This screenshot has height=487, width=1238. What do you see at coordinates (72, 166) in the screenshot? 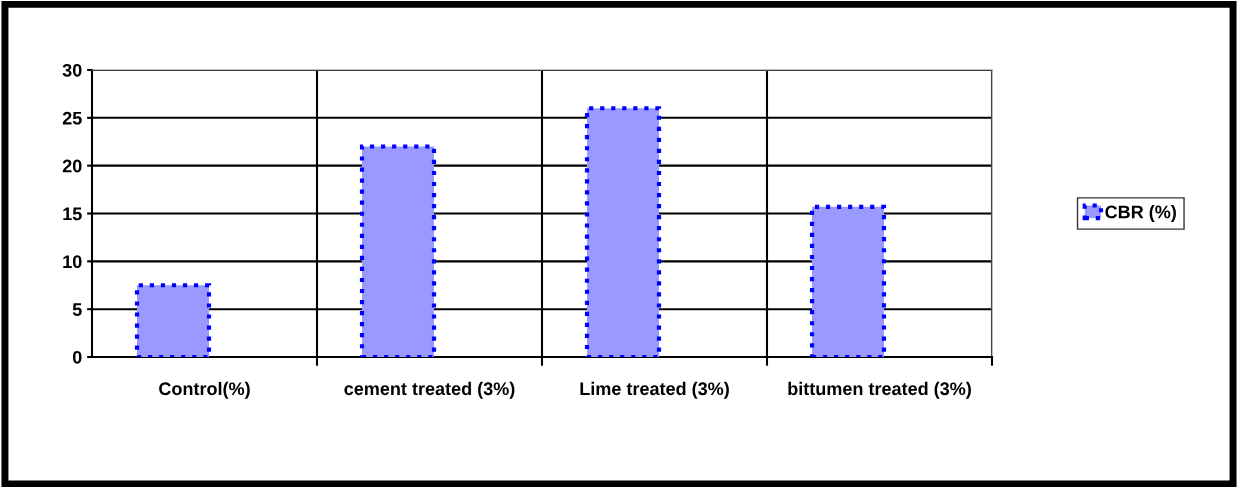
I see `y-tick-label: 20` at bounding box center [72, 166].